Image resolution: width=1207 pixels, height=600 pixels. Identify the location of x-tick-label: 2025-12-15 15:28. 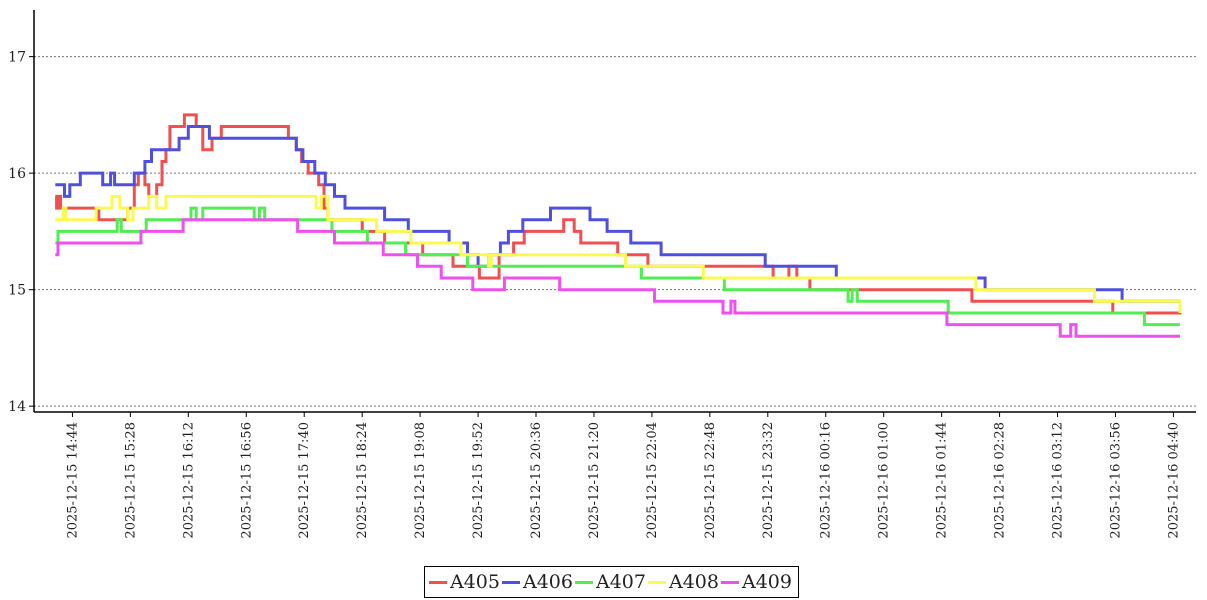
(130, 480).